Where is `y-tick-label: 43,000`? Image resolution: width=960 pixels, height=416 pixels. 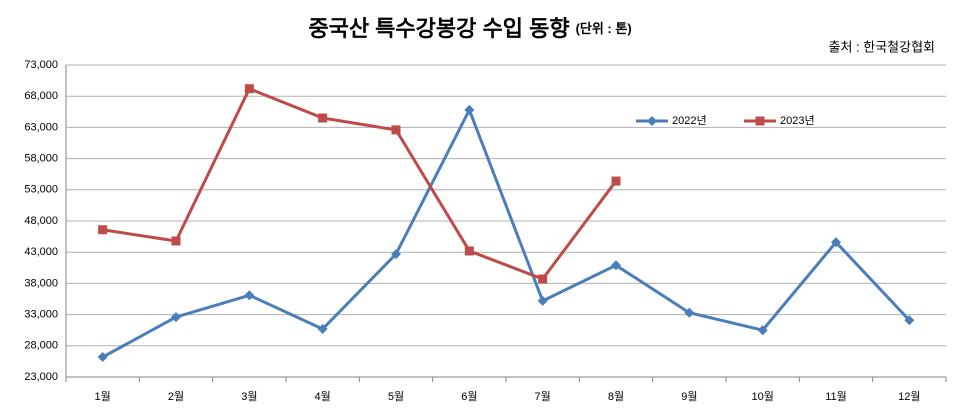 y-tick-label: 43,000 is located at coordinates (41, 252).